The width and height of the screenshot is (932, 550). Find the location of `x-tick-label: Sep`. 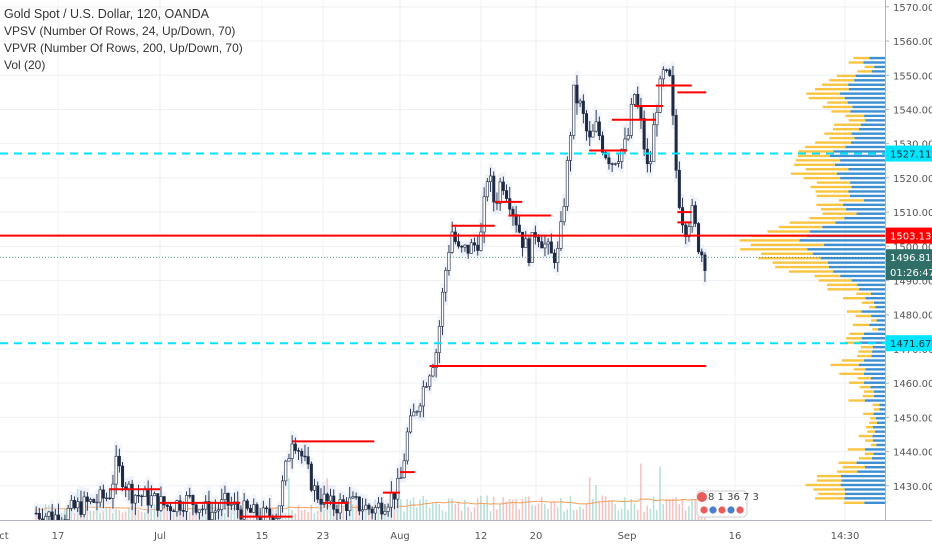

x-tick-label: Sep is located at coordinates (627, 536).